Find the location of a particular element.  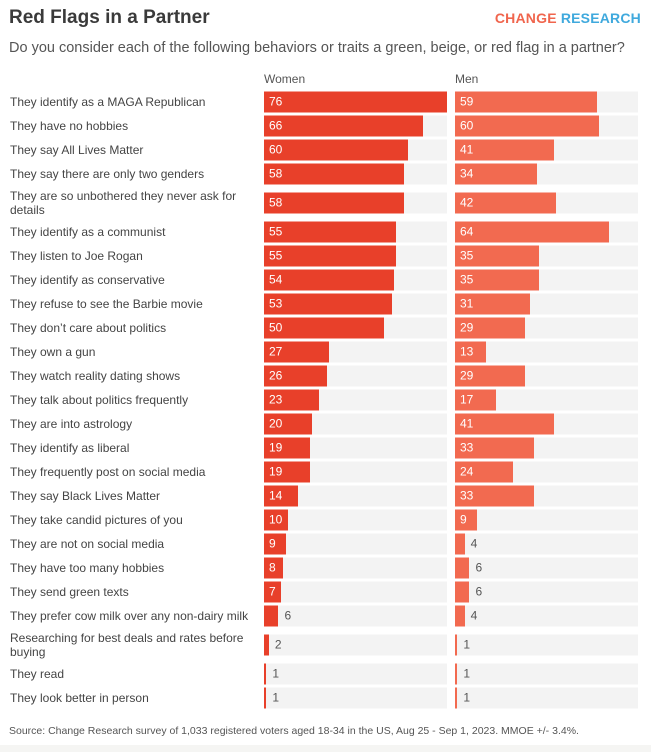

value-label-women: 2 is located at coordinates (278, 644).